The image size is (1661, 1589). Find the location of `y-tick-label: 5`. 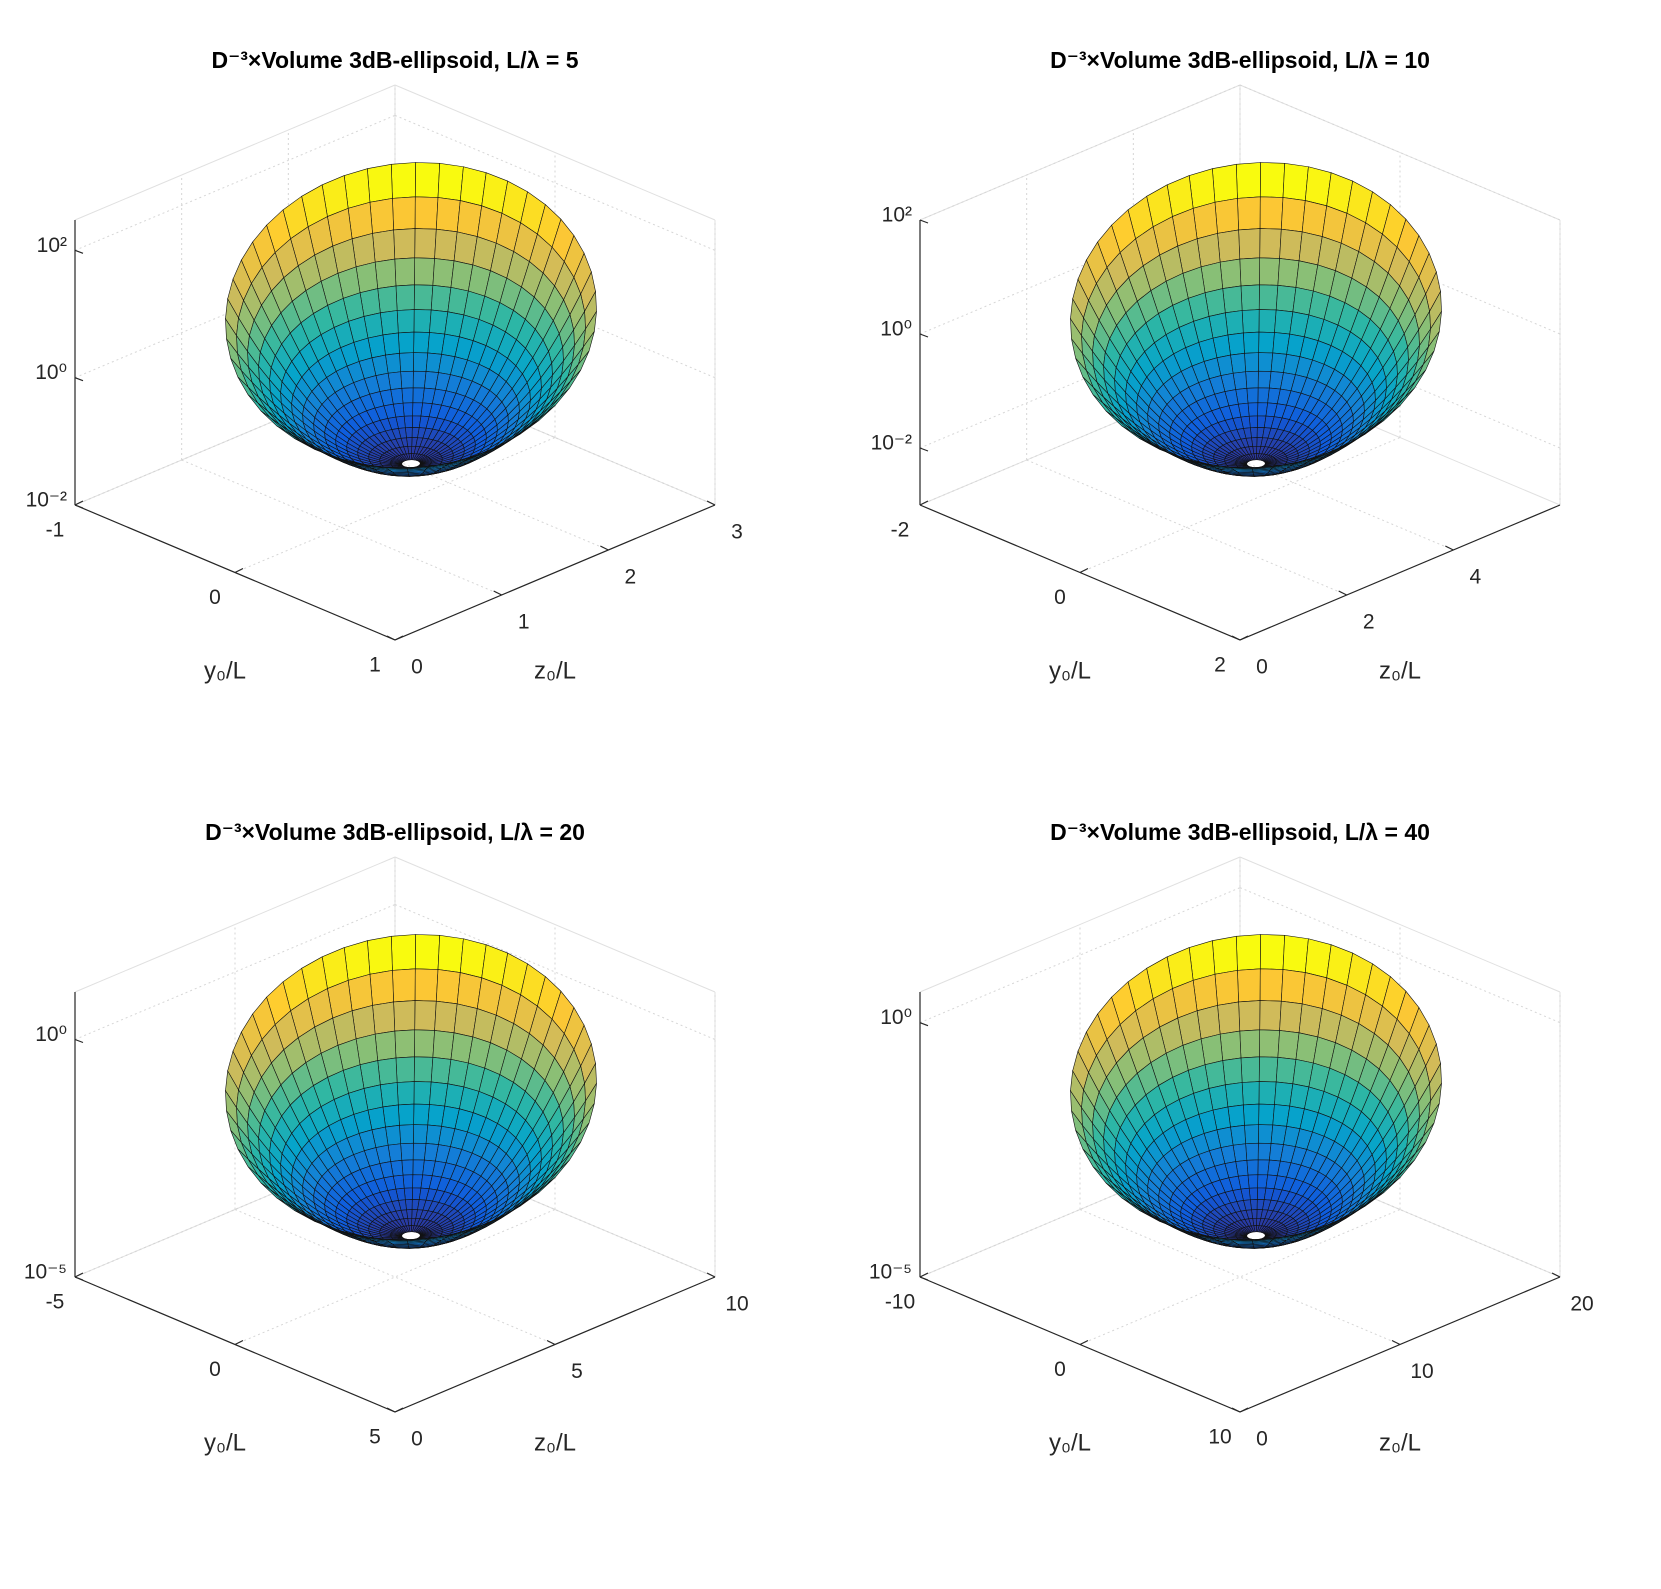

y-tick-label: 5 is located at coordinates (577, 1371).